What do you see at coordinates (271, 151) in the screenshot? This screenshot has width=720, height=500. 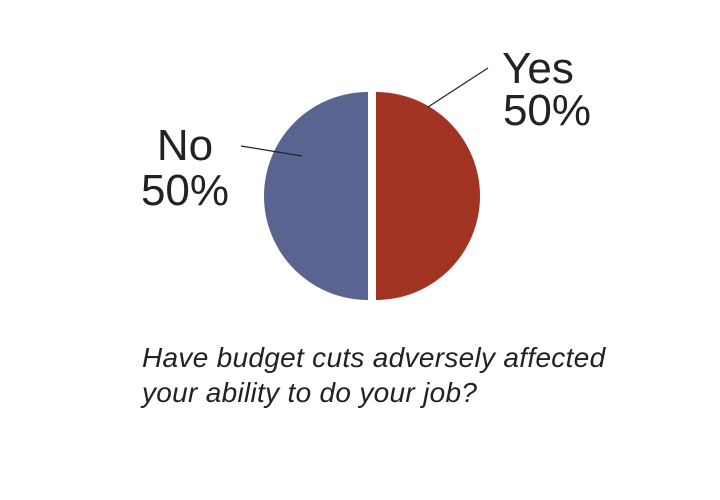 I see `leader-line-no` at bounding box center [271, 151].